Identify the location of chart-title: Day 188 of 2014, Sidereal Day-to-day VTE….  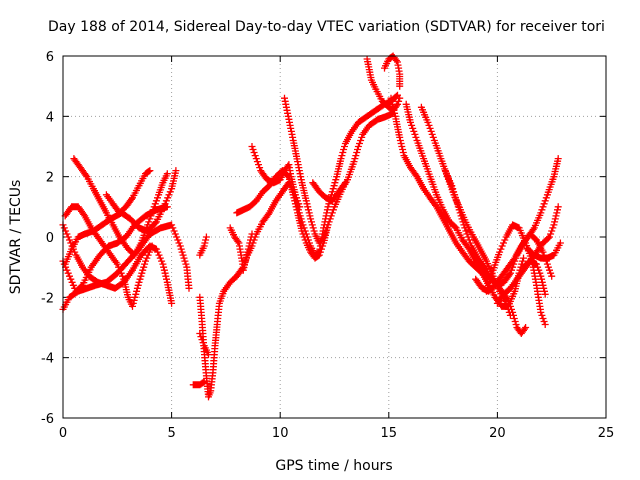
(326, 27).